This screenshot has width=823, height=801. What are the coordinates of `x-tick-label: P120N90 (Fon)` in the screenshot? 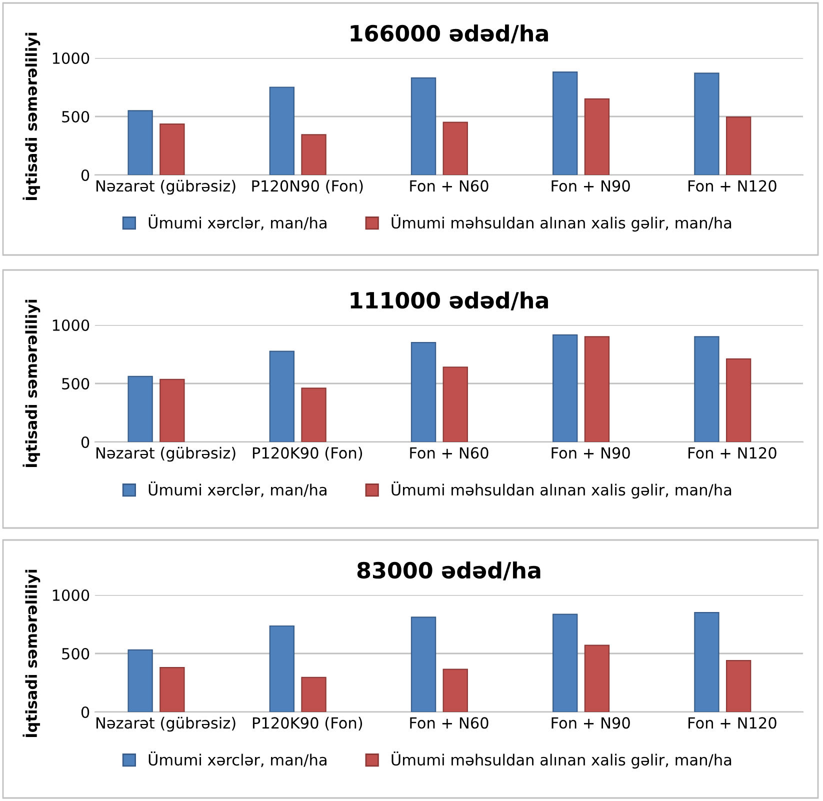 It's located at (307, 187).